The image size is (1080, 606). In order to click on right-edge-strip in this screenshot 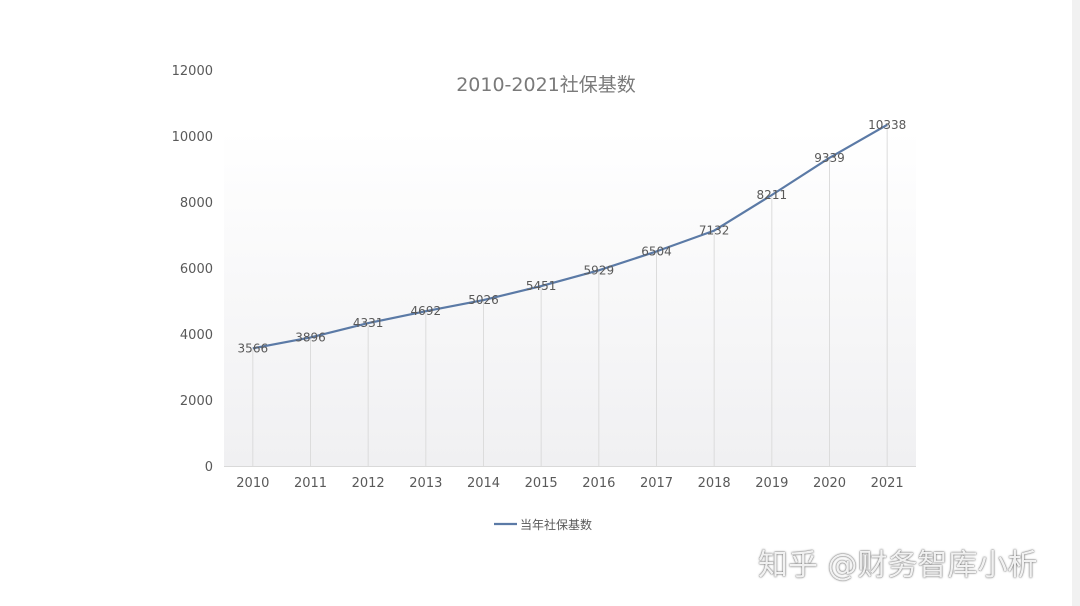, I will do `click(1076, 303)`.